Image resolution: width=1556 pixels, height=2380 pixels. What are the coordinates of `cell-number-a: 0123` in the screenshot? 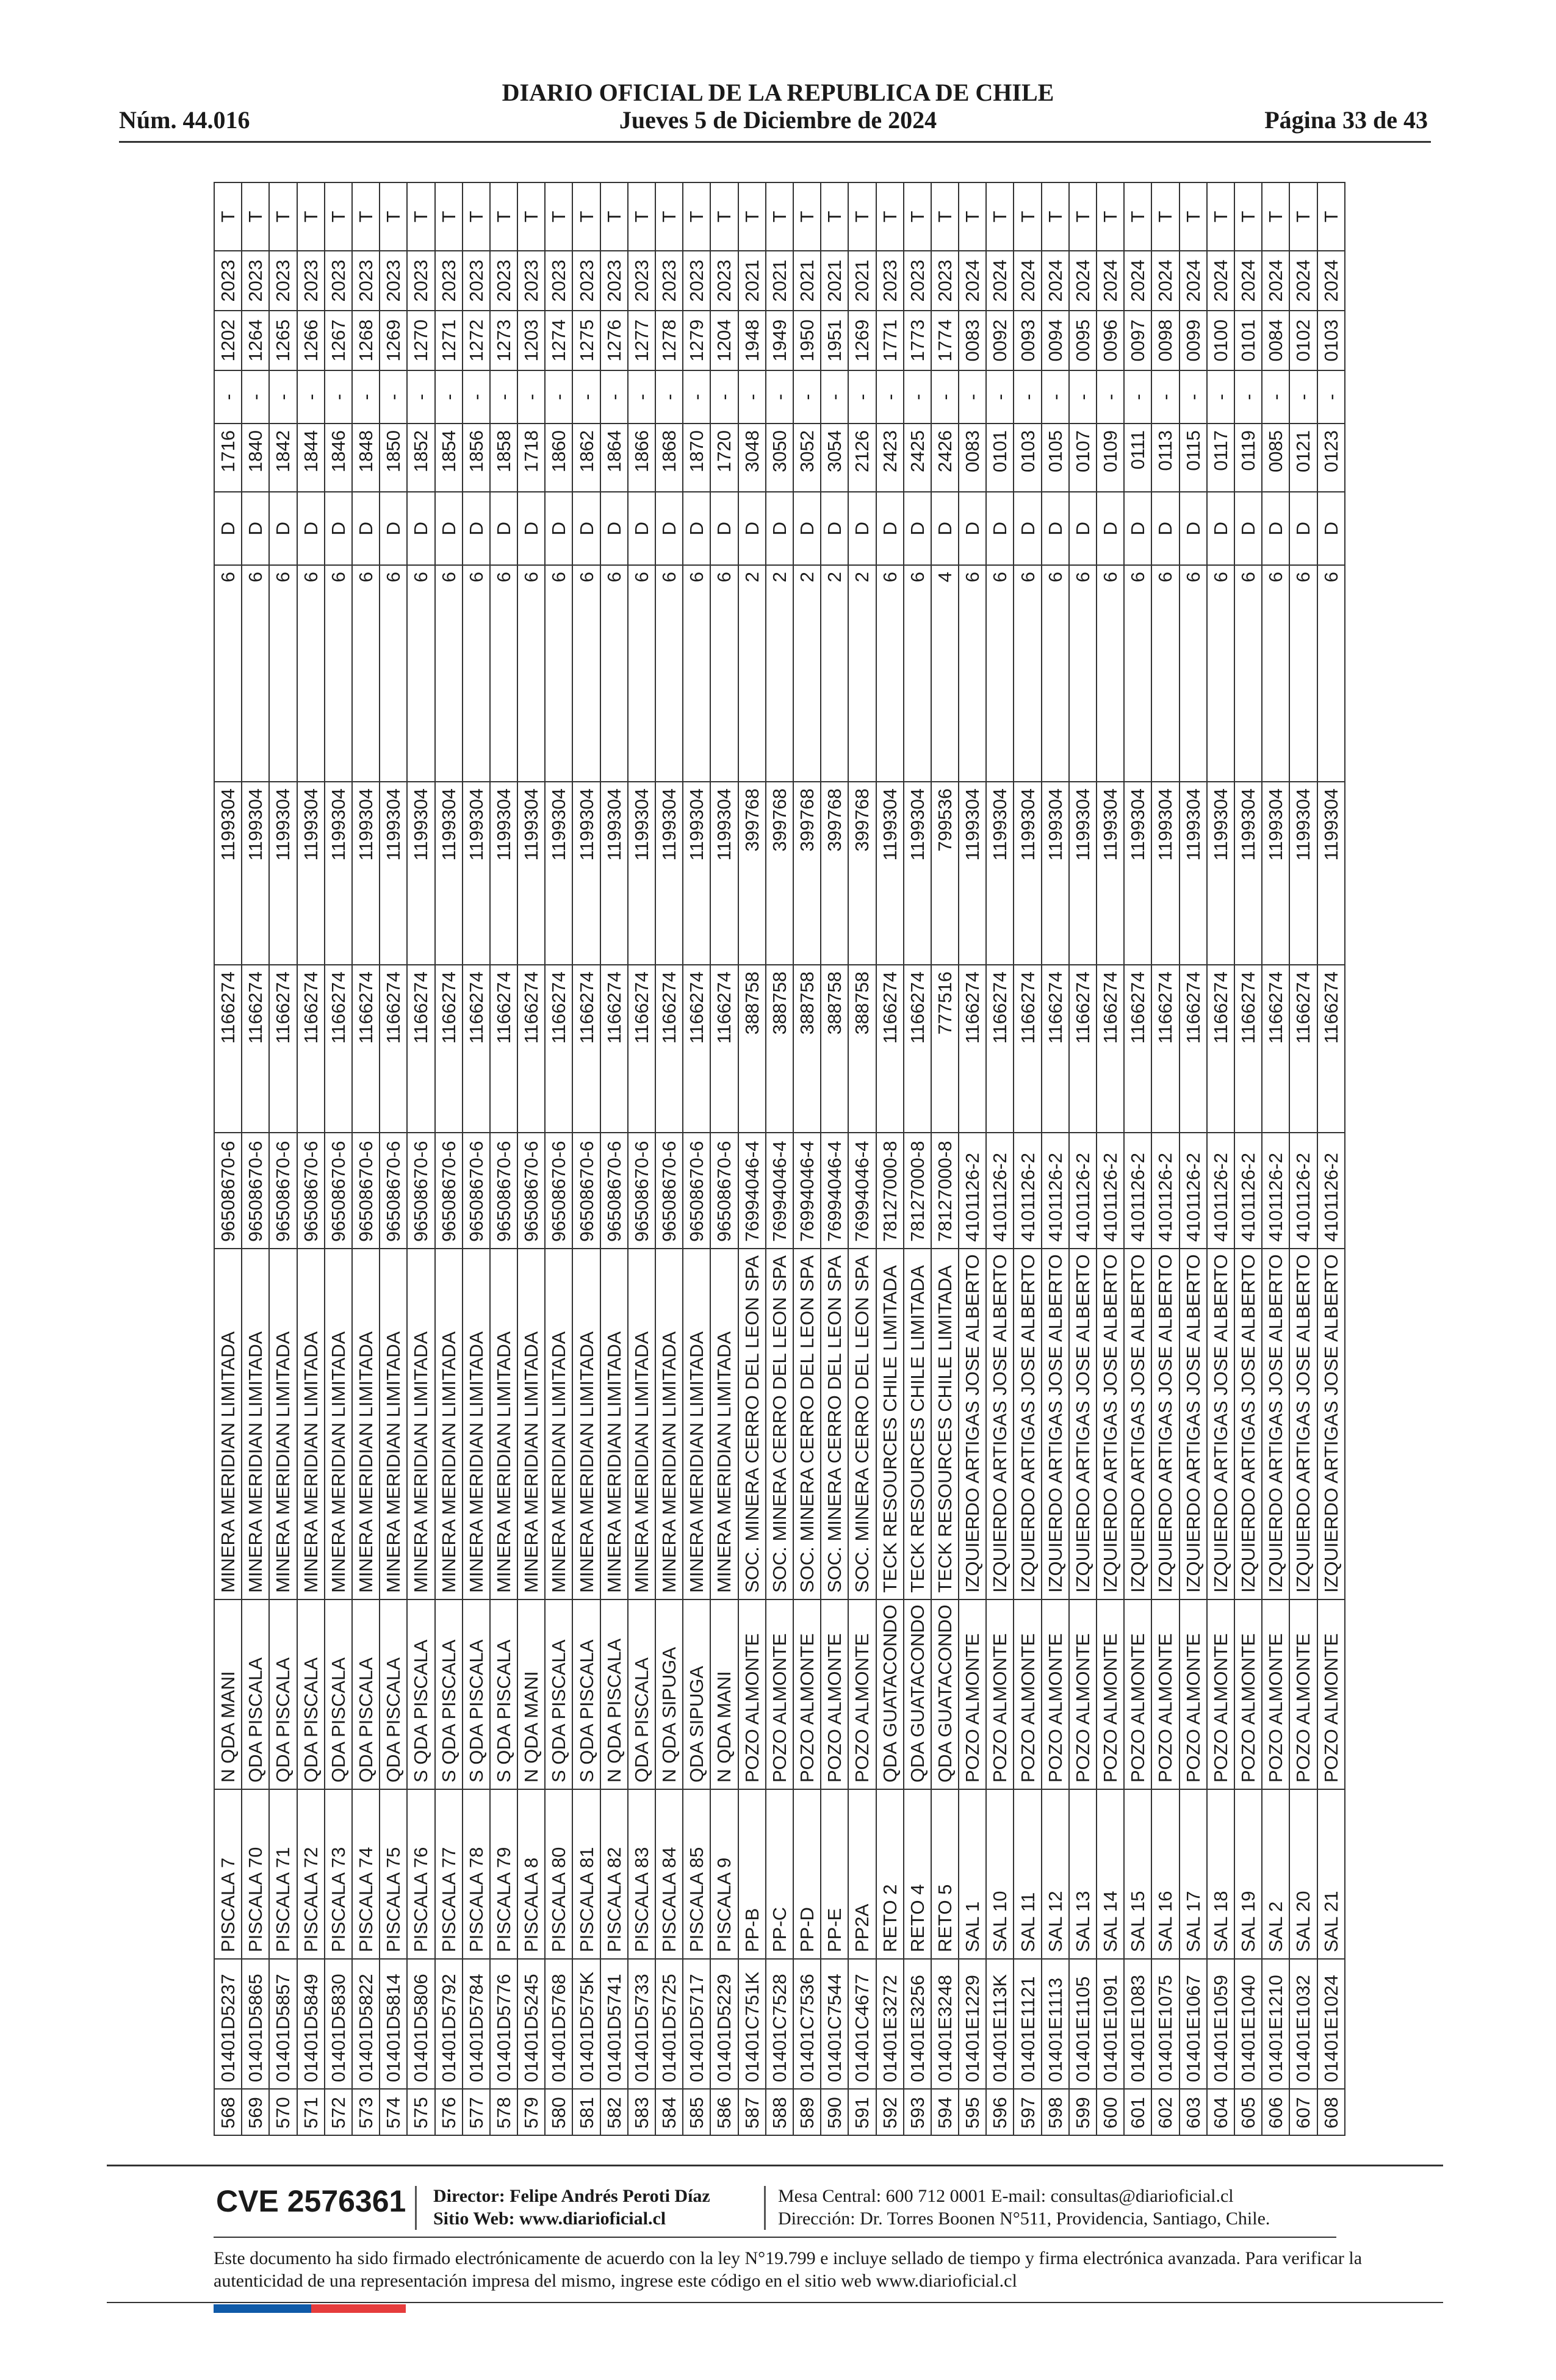 It's located at (1331, 458).